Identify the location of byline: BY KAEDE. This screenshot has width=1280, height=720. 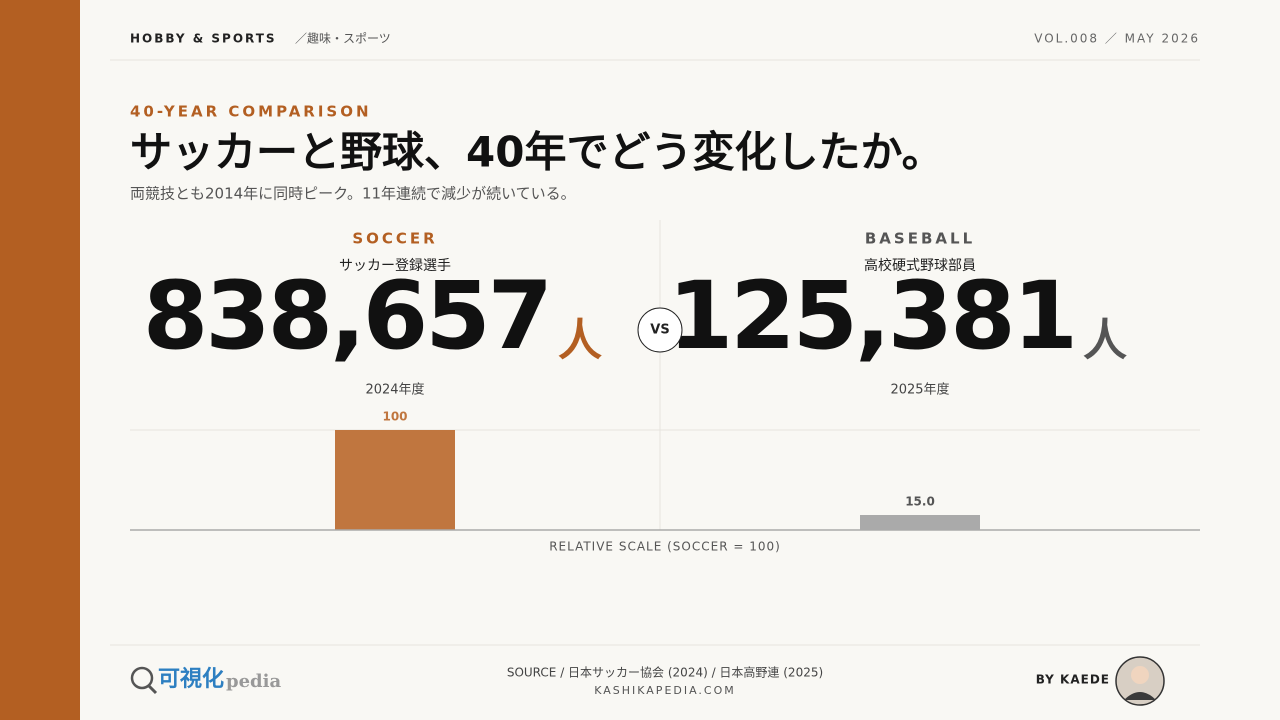
(1073, 680).